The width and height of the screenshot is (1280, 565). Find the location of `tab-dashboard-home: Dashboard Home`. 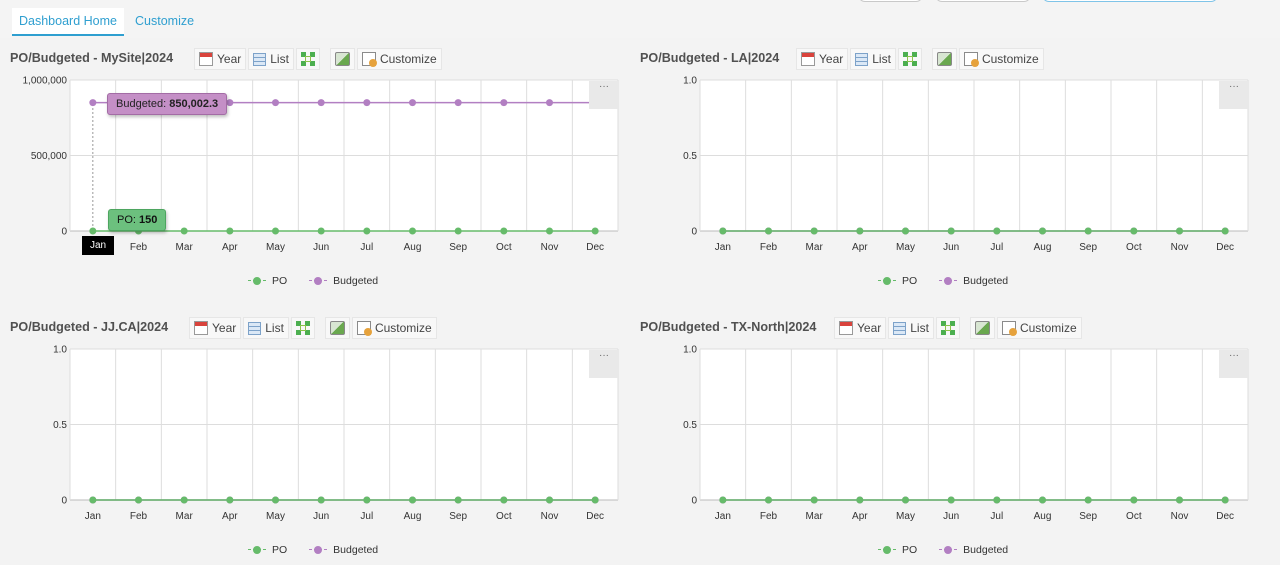

tab-dashboard-home: Dashboard Home is located at coordinates (68, 22).